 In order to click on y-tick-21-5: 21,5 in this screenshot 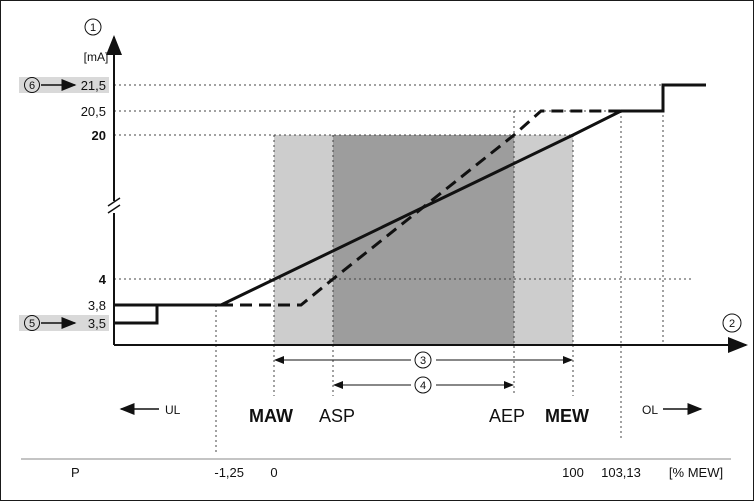, I will do `click(93, 85)`.